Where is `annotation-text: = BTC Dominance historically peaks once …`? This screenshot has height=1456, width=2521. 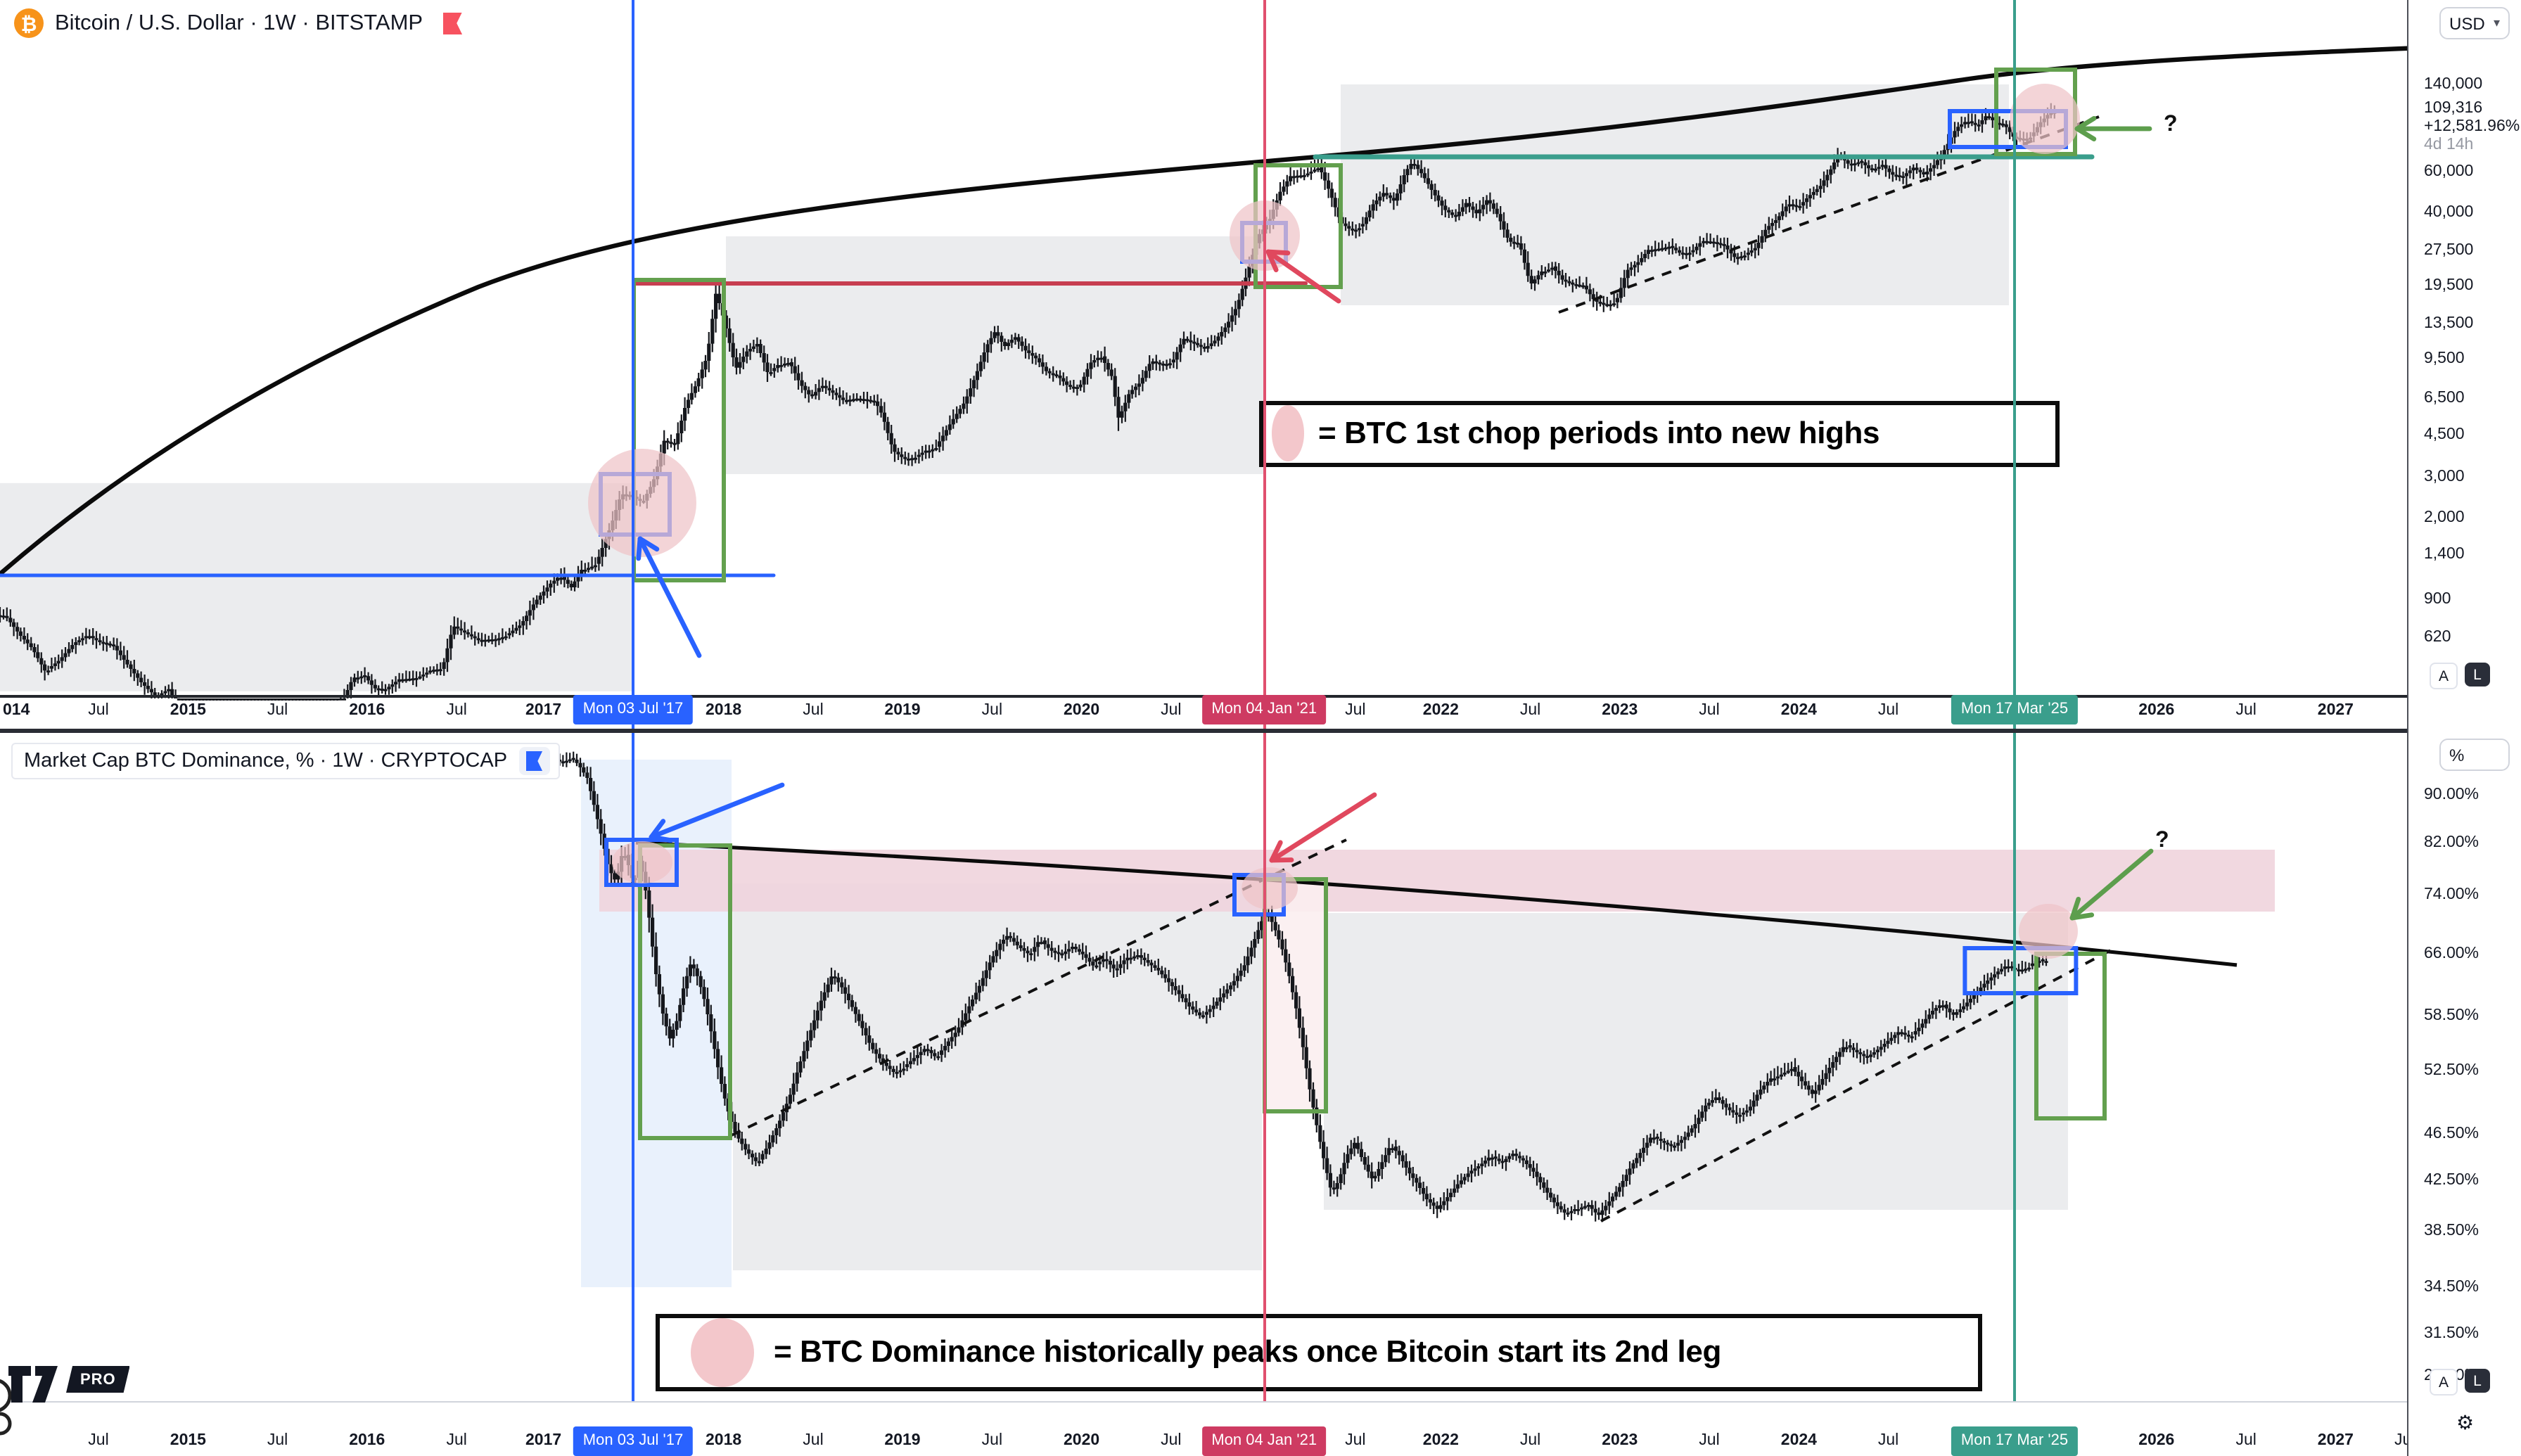
annotation-text: = BTC Dominance historically peaks once … is located at coordinates (1247, 1351).